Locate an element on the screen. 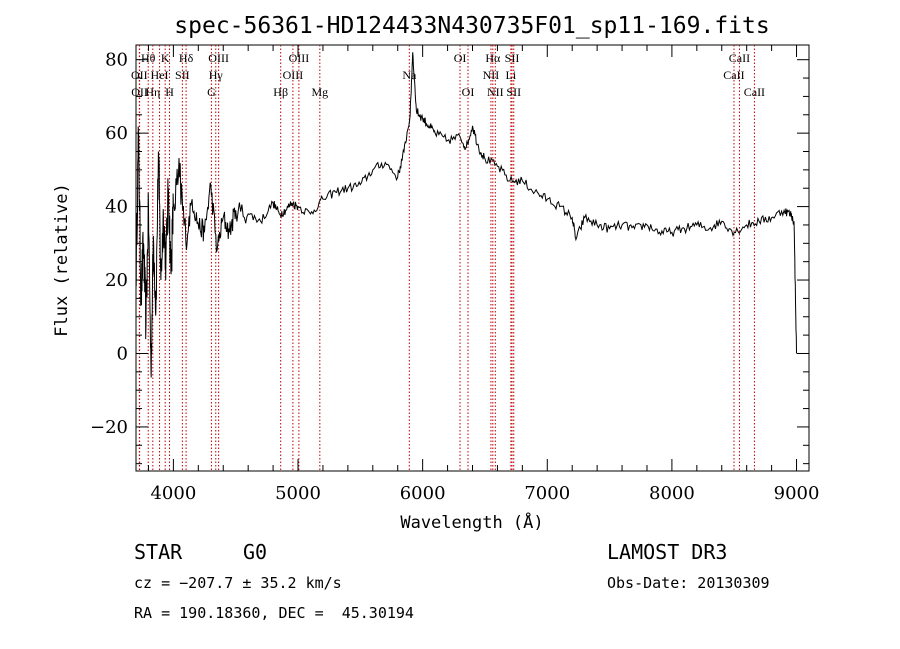 This screenshot has height=649, width=900. x-tick-label: 9000 is located at coordinates (797, 493).